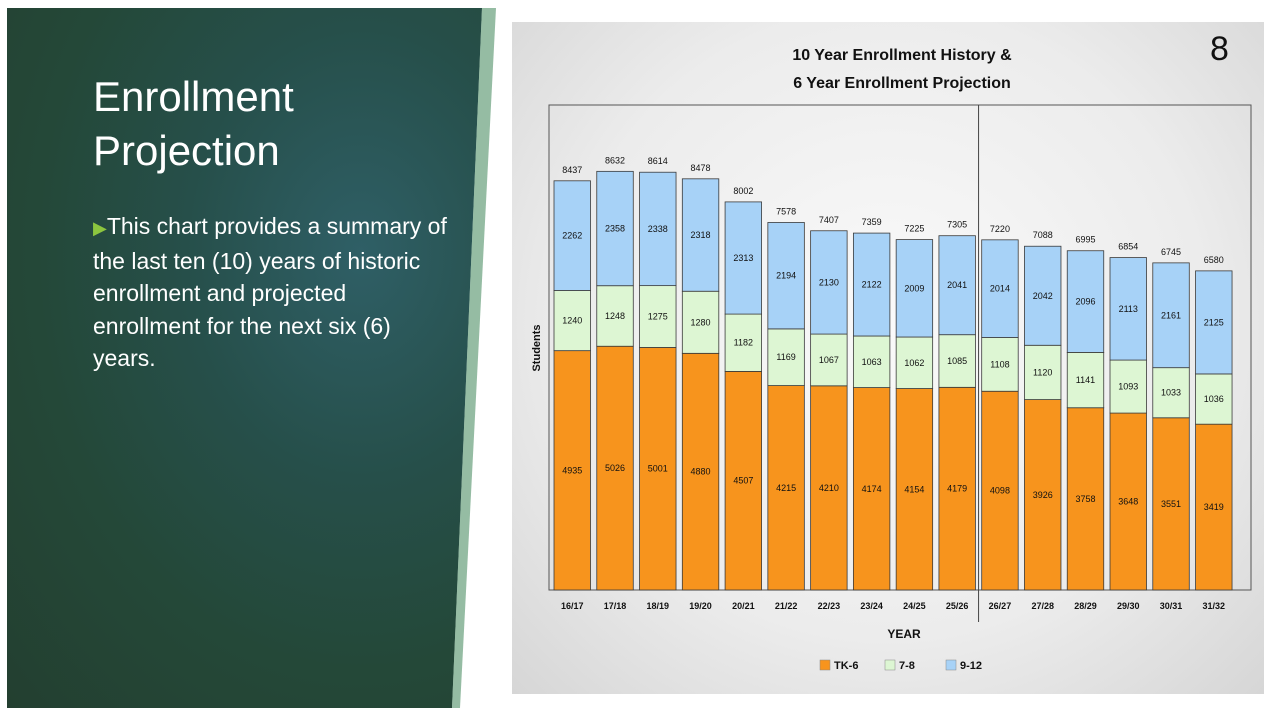  What do you see at coordinates (193, 96) in the screenshot?
I see `slide-title-line1: Enrollment` at bounding box center [193, 96].